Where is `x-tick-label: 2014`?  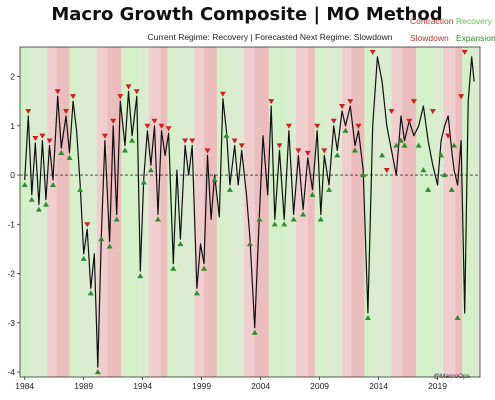
x-tick-label: 2014 is located at coordinates (378, 386).